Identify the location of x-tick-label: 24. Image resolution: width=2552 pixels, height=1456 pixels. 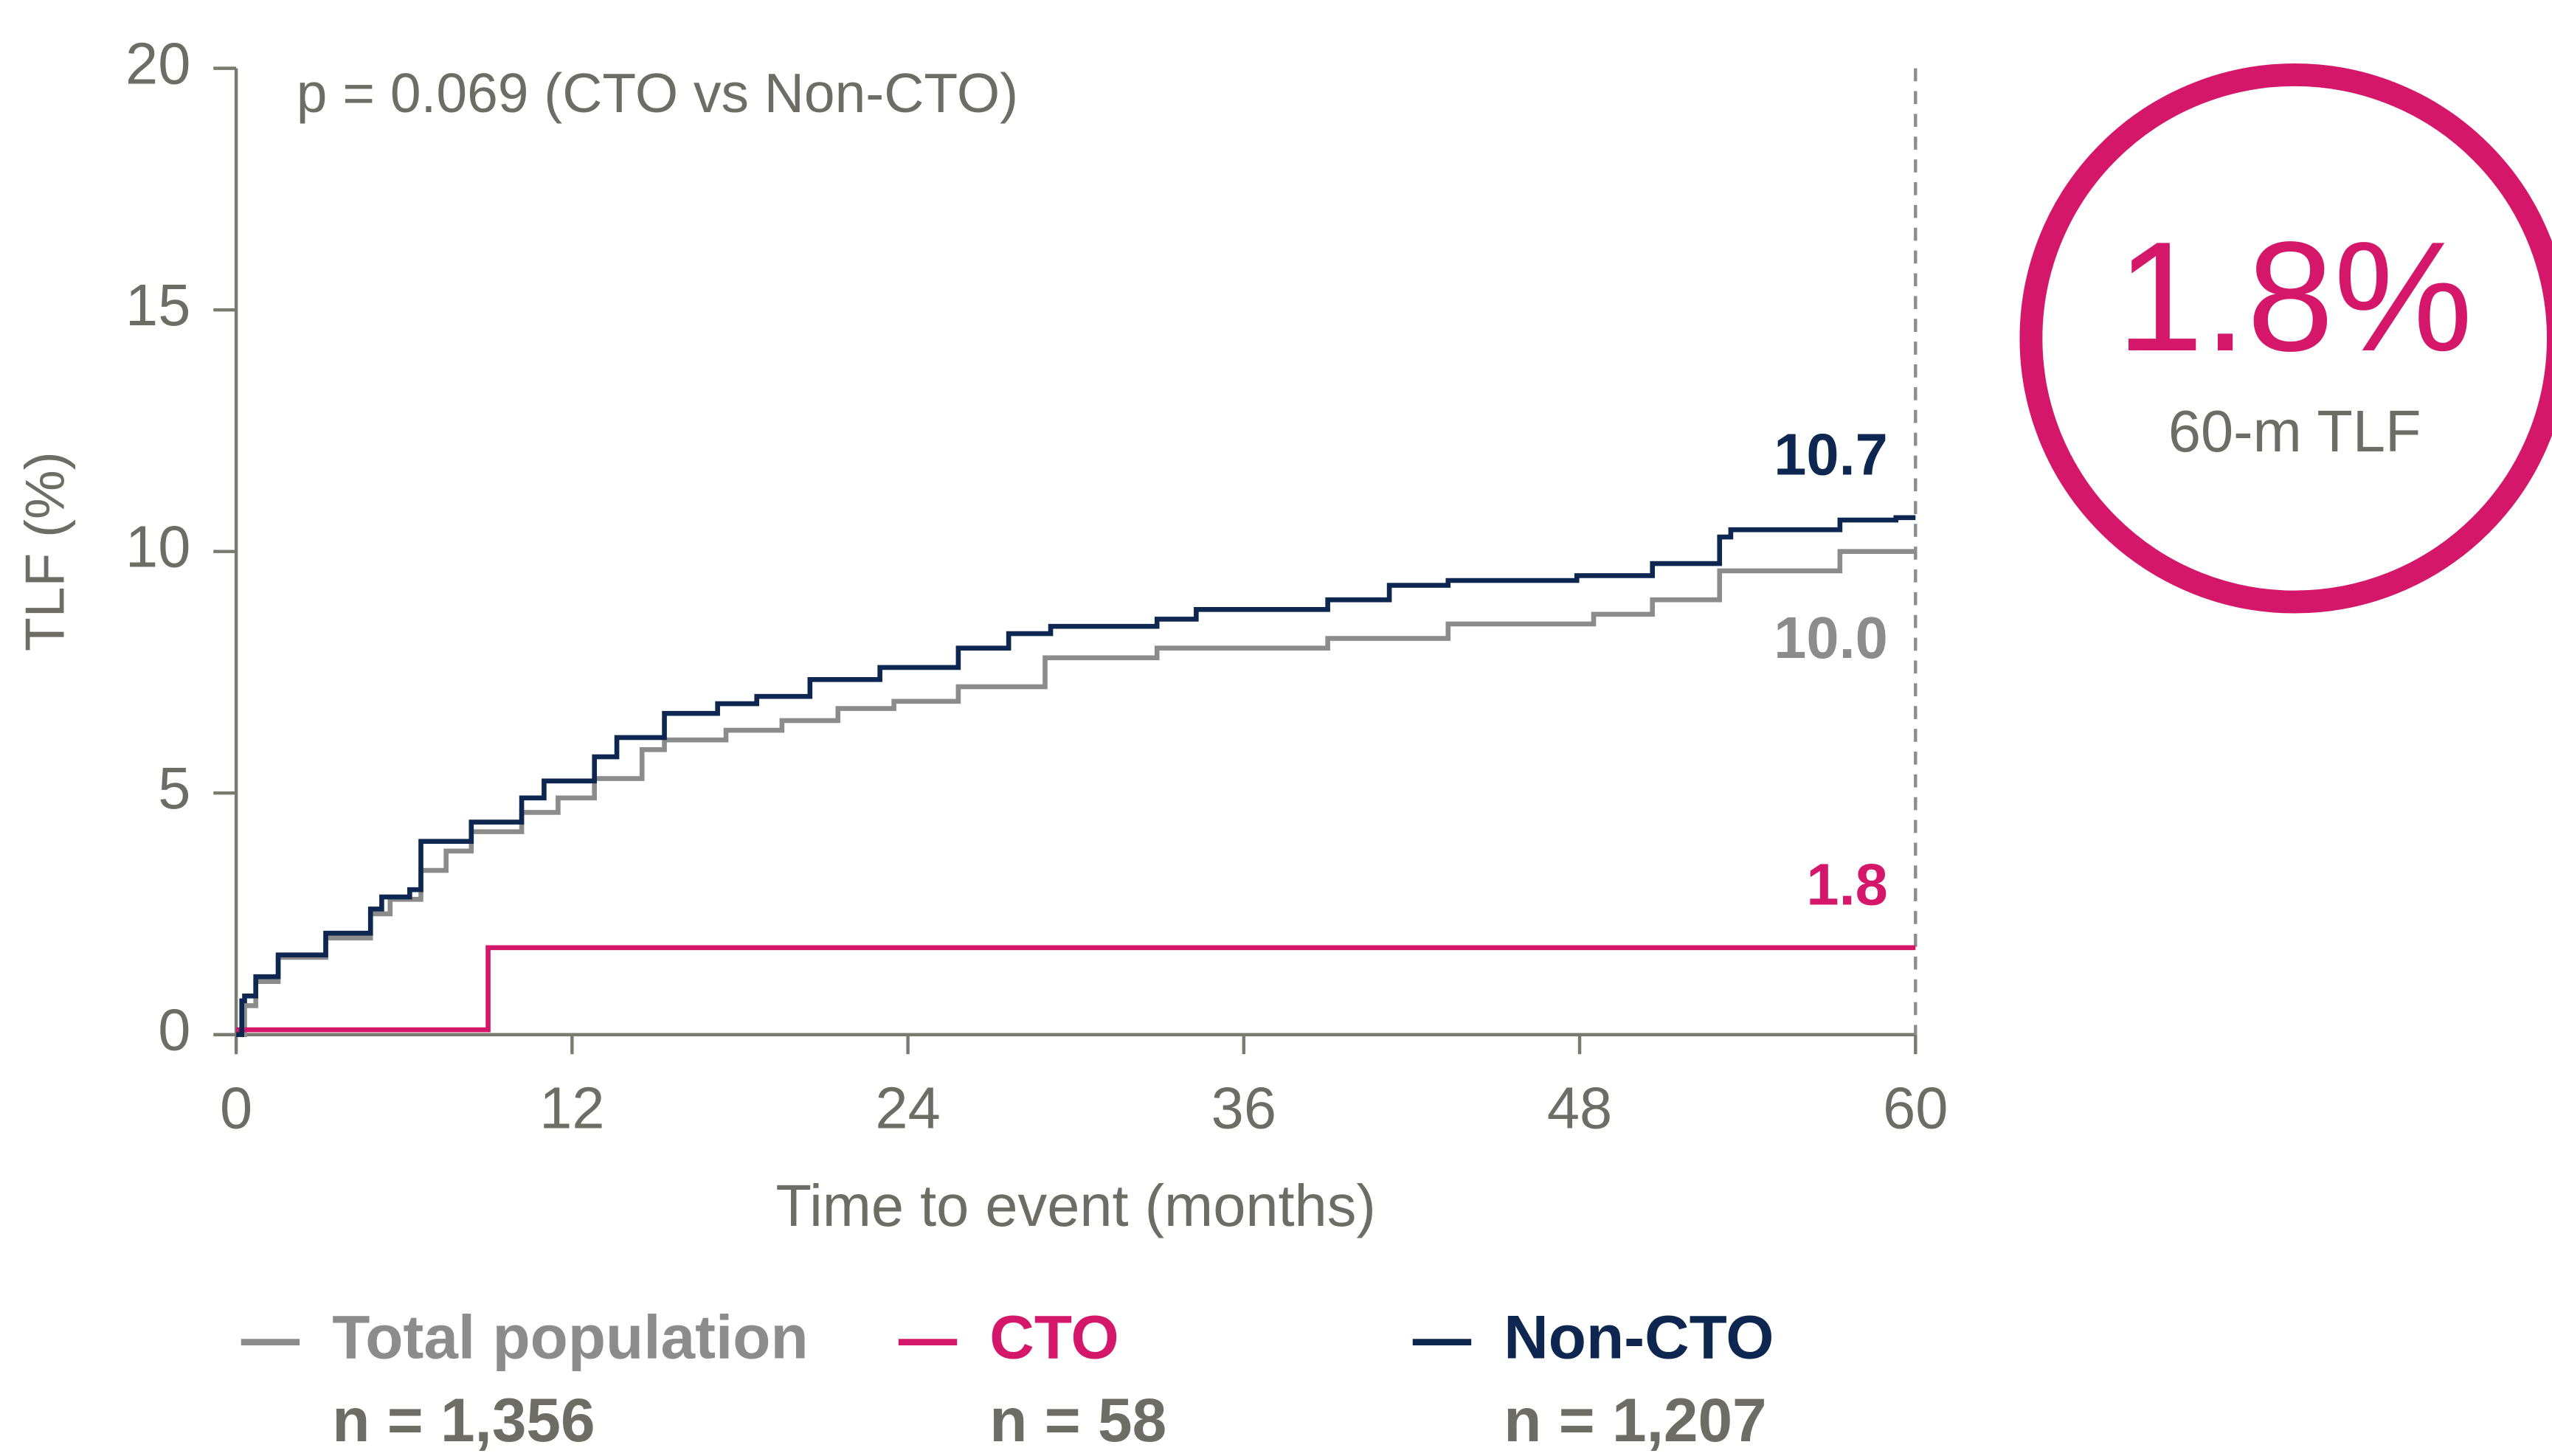
(907, 1108).